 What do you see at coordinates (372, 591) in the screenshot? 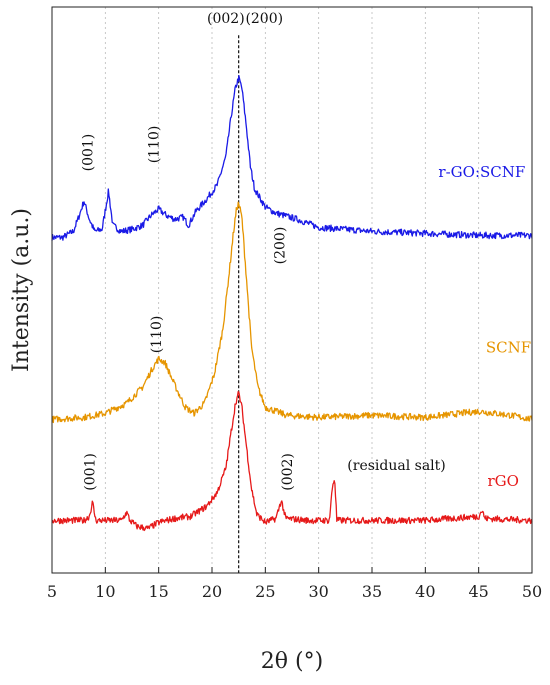
I see `x-tick-label: 35` at bounding box center [372, 591].